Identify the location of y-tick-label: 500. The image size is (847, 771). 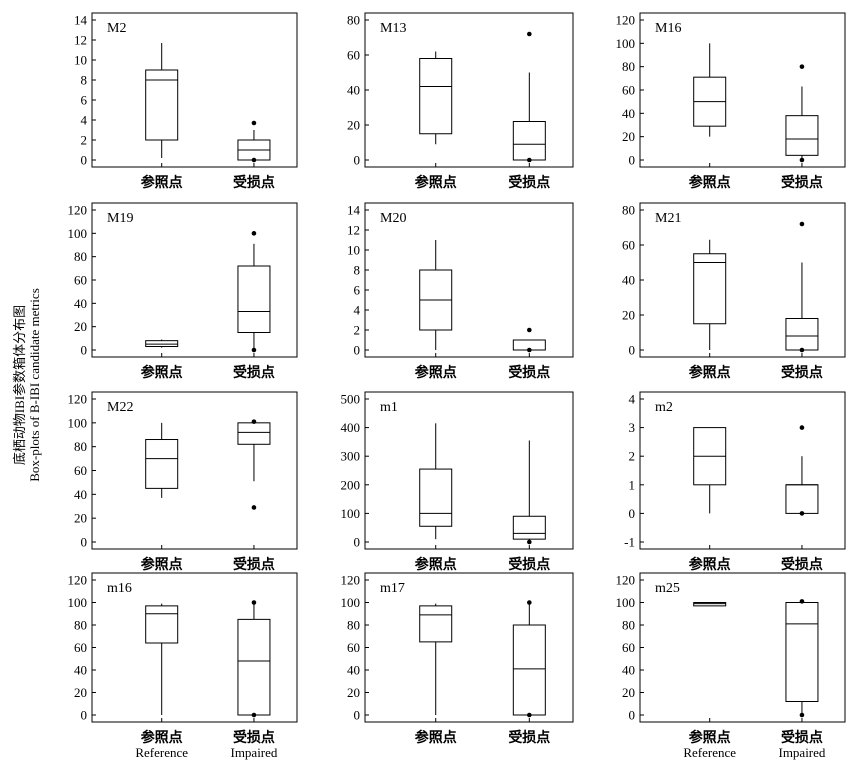
(351, 399).